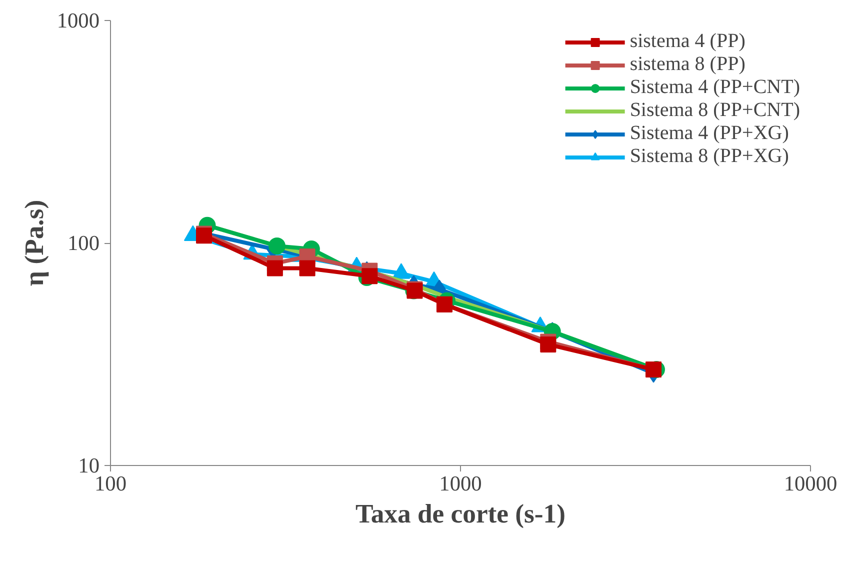  I want to click on legend-label: sistema 8 (PP), so click(688, 64).